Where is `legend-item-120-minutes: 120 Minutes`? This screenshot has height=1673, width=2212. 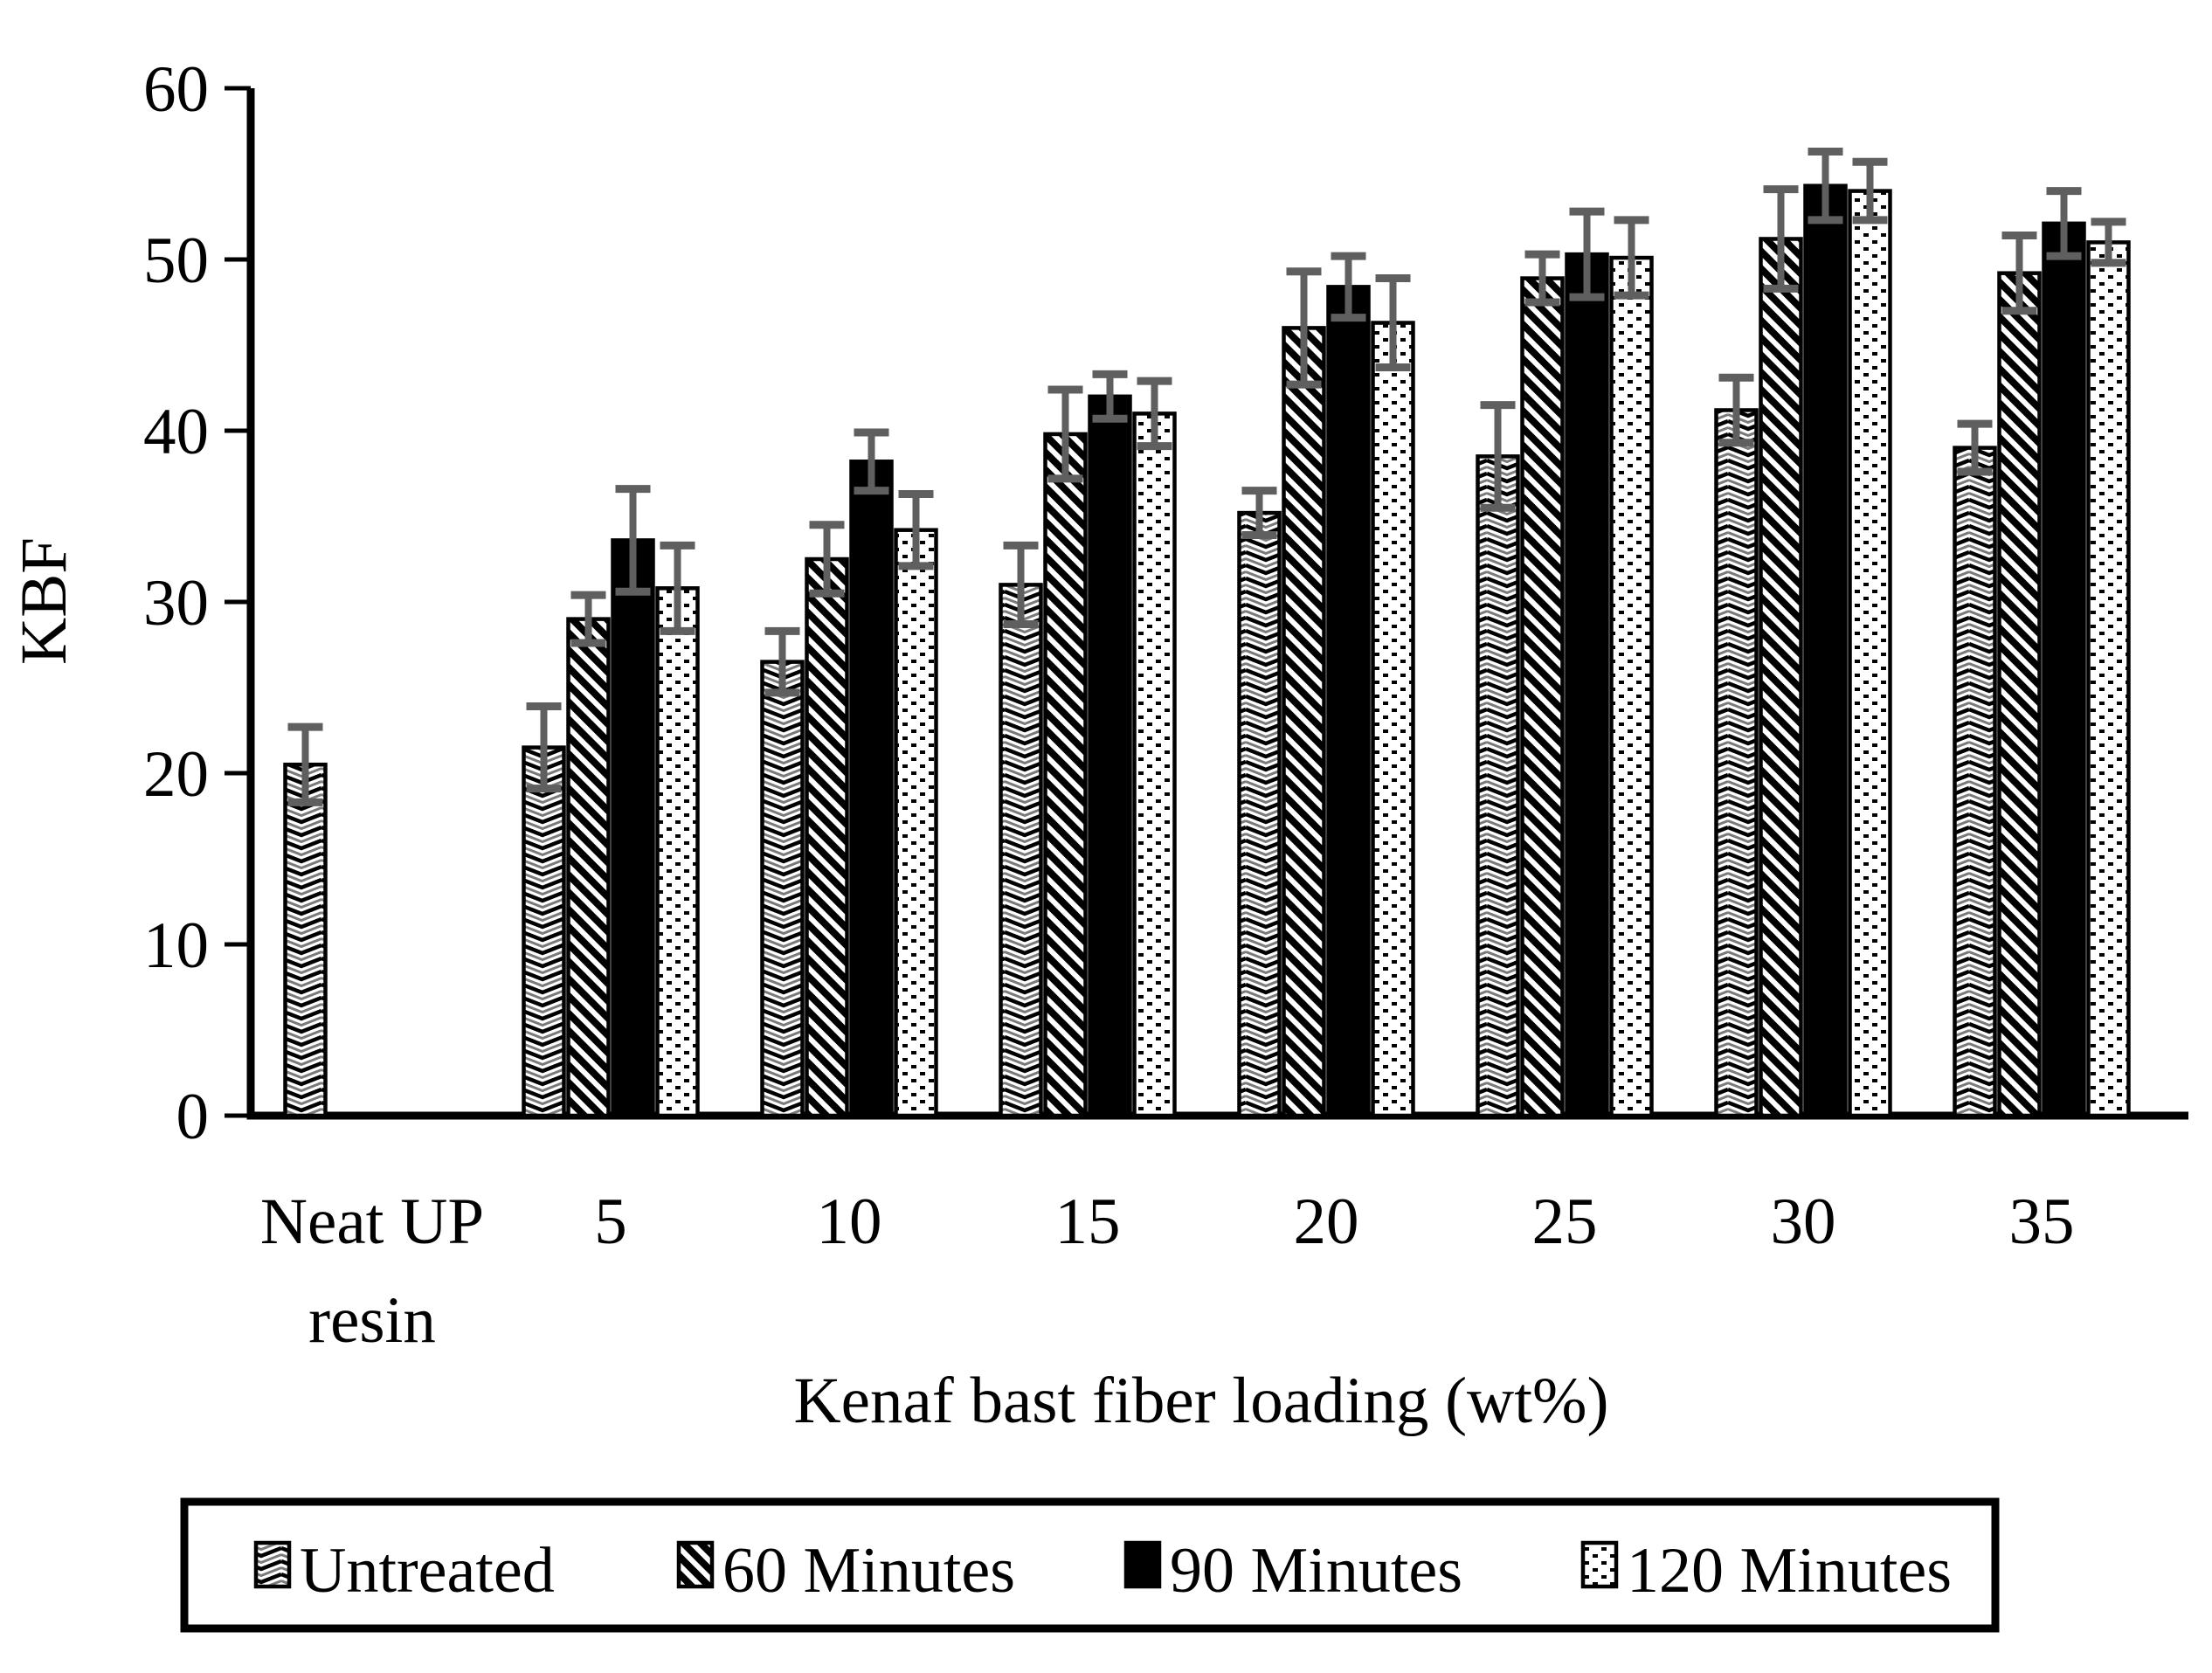
legend-item-120-minutes: 120 Minutes is located at coordinates (1766, 1571).